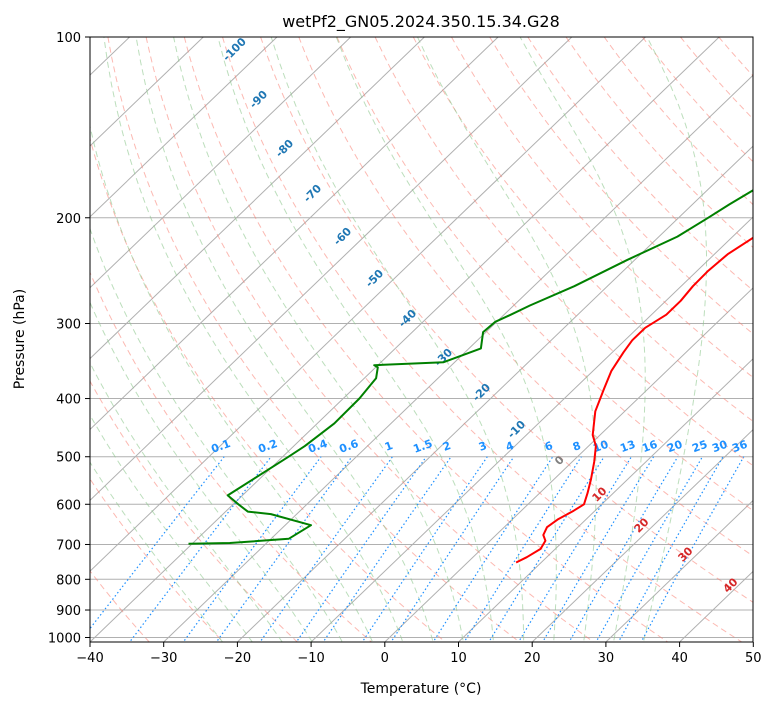 The width and height of the screenshot is (775, 712). I want to click on x-tick-label: 50, so click(753, 658).